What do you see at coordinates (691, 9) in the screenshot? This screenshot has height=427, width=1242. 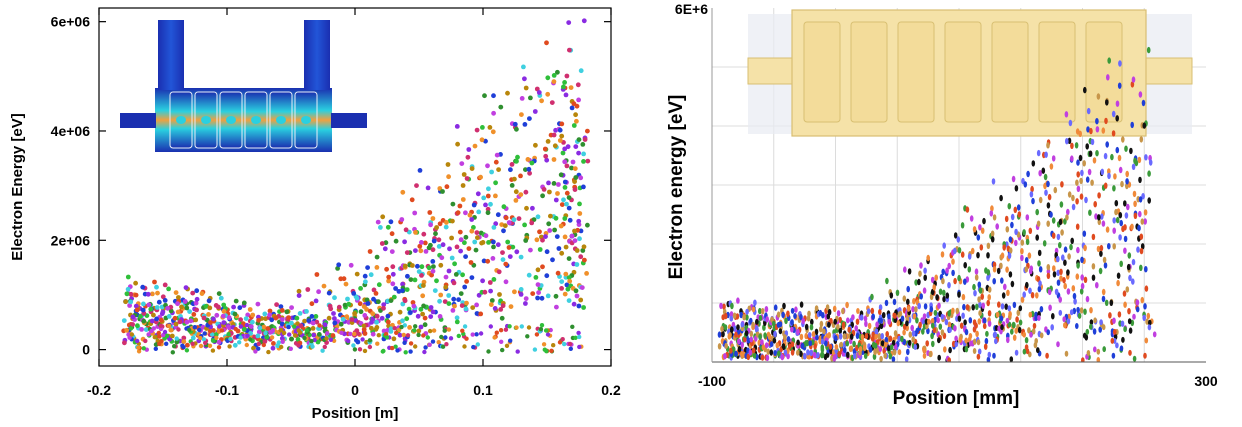 I see `right-y-tick-label: 6E+6` at bounding box center [691, 9].